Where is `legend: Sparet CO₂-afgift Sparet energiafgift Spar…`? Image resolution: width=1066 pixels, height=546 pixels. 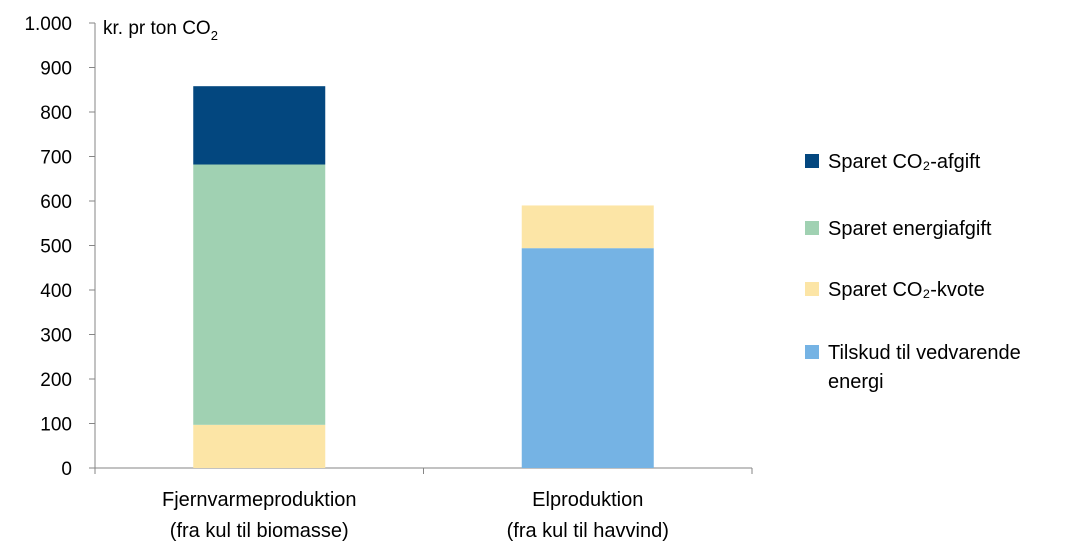 legend: Sparet CO₂-afgift Sparet energiafgift Spar… is located at coordinates (913, 272).